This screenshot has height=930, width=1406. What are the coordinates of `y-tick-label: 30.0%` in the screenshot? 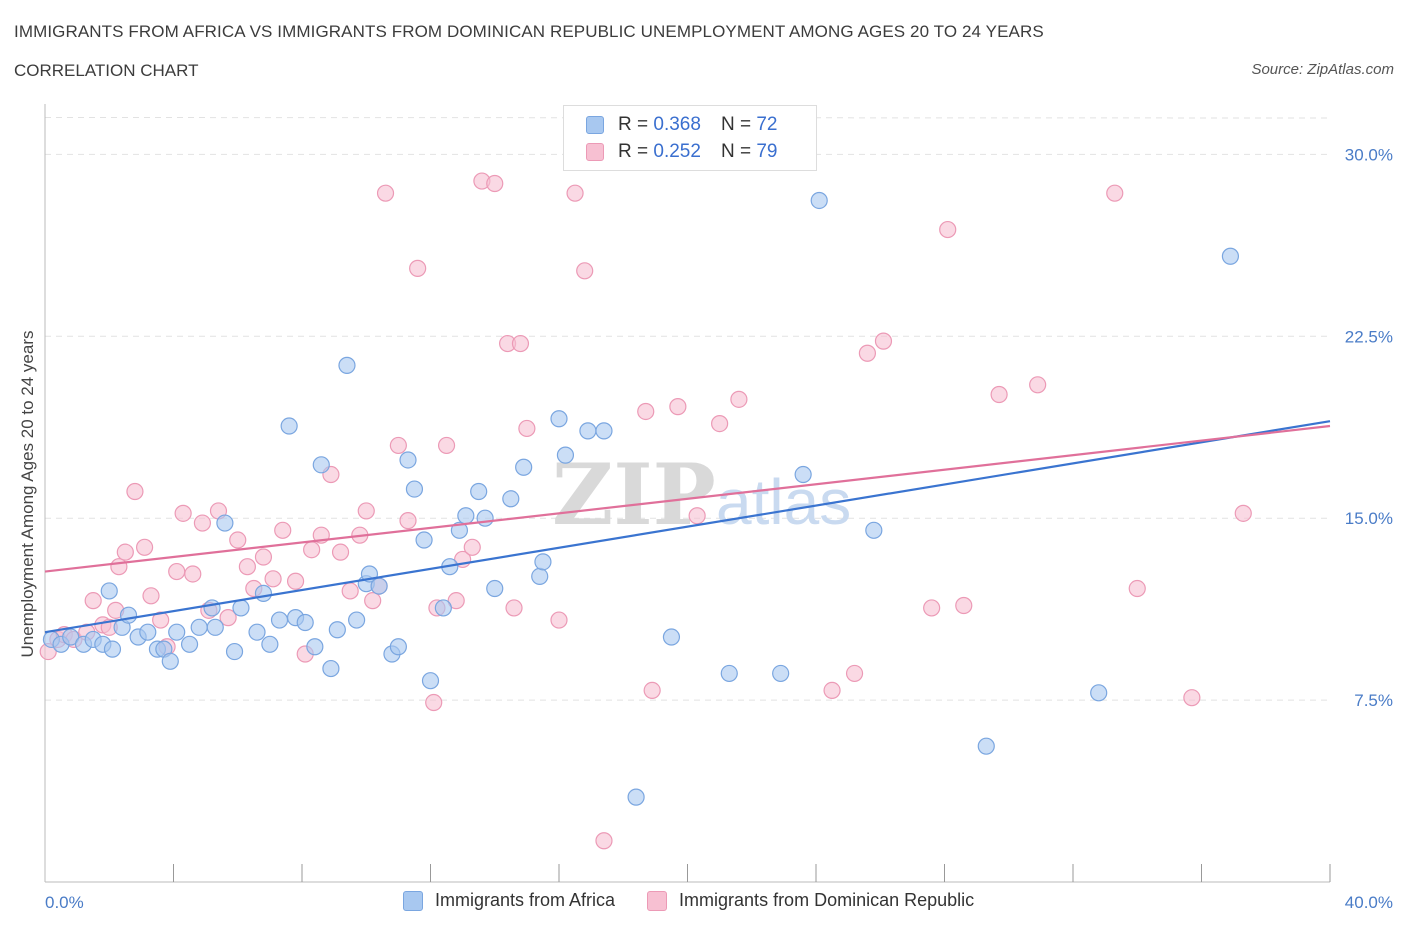 It's located at (1369, 154).